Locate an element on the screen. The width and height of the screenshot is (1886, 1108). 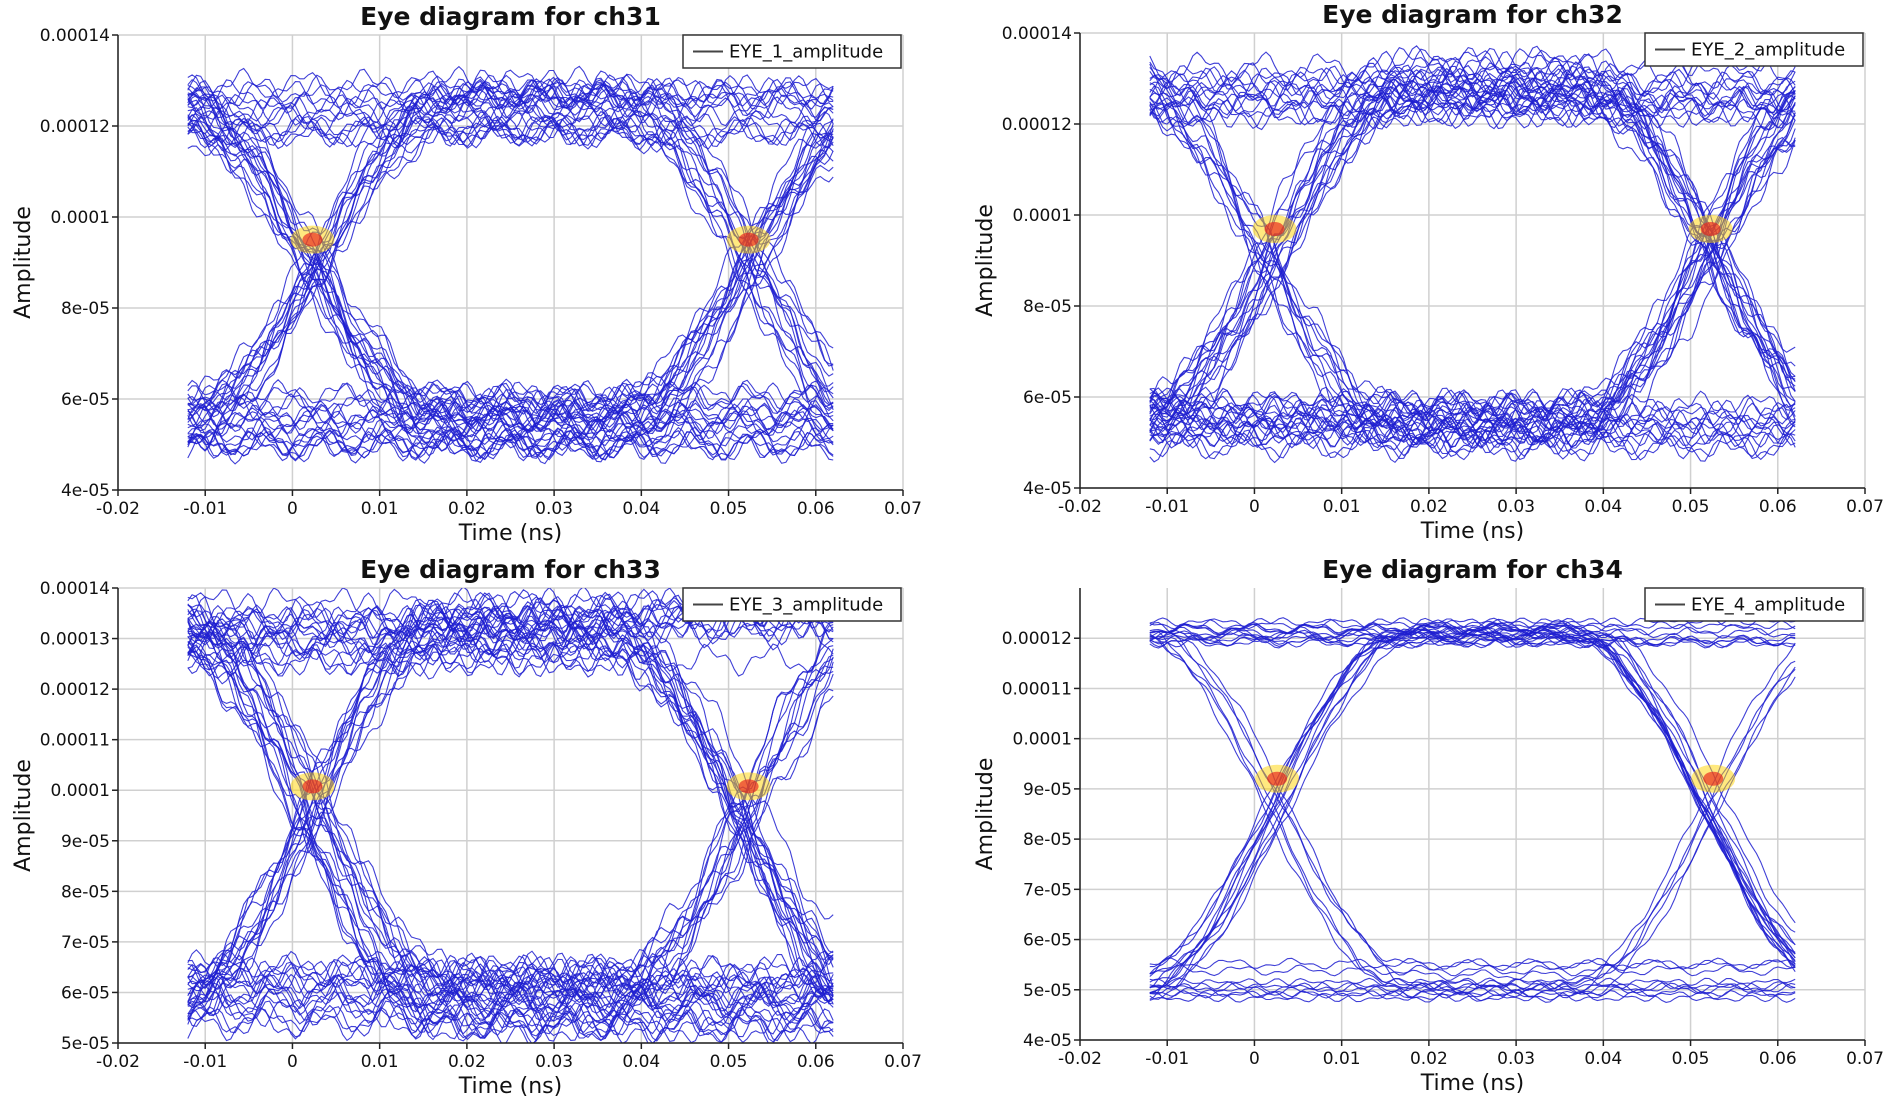
eye-traces is located at coordinates (1472, 810).